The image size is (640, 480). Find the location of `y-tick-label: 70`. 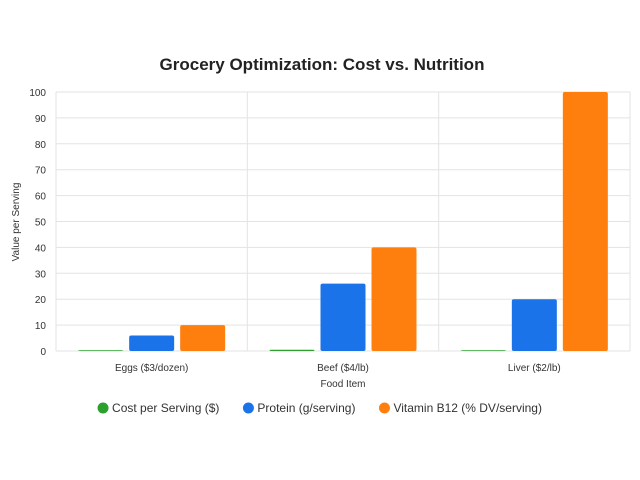

y-tick-label: 70 is located at coordinates (41, 171).